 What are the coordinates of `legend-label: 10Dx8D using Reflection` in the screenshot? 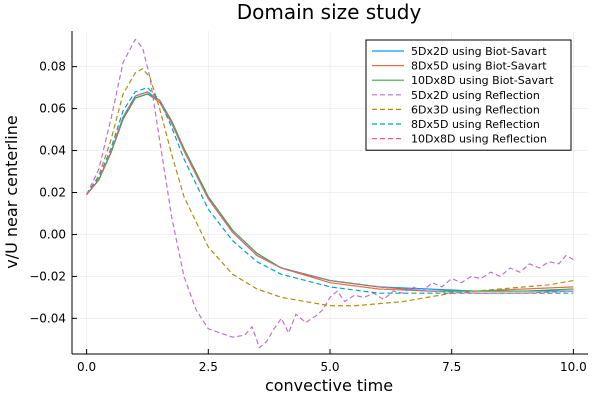 It's located at (479, 139).